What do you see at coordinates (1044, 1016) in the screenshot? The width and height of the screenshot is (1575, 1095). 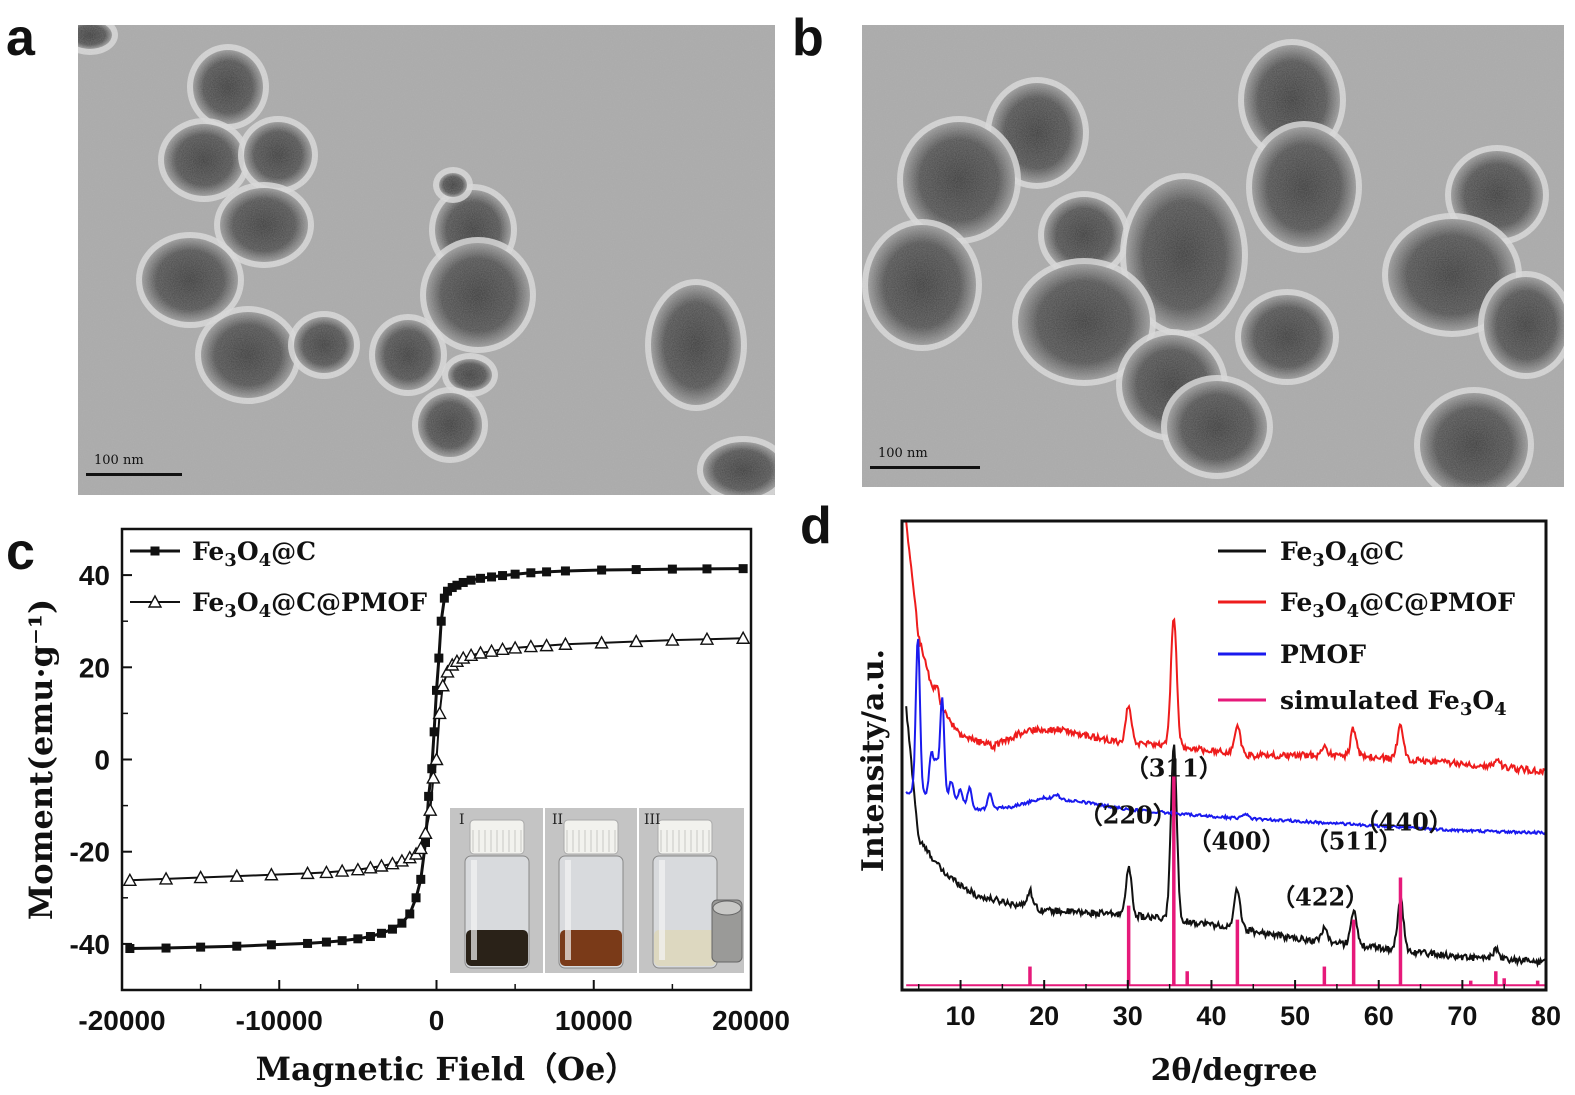 I see `x-tick-label: 20` at bounding box center [1044, 1016].